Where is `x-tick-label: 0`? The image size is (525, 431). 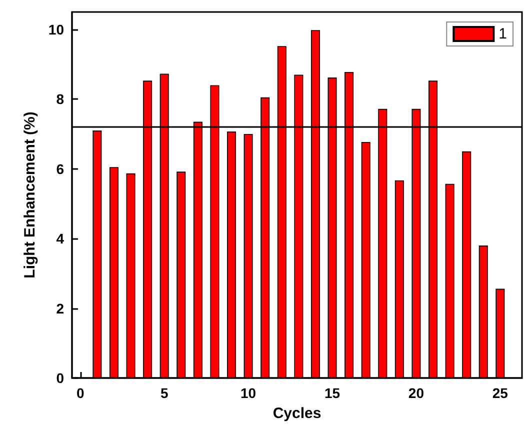 x-tick-label: 0 is located at coordinates (80, 393).